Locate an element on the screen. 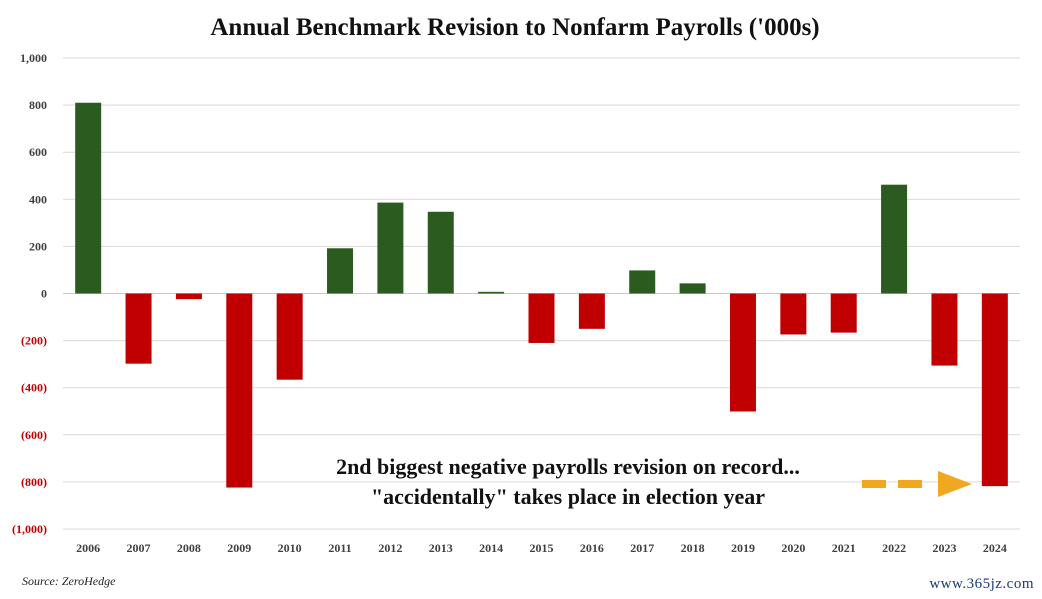  x-tick-label: 2011 is located at coordinates (339, 548).